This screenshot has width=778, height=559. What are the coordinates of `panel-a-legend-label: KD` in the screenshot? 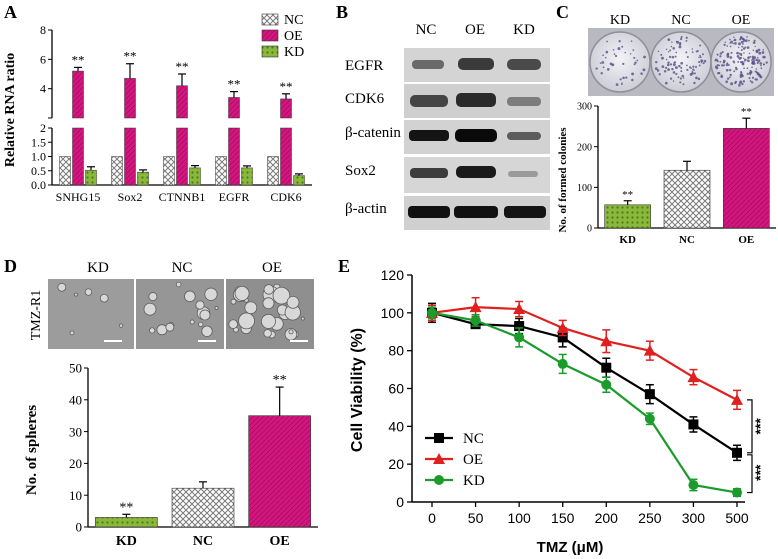 It's located at (294, 52).